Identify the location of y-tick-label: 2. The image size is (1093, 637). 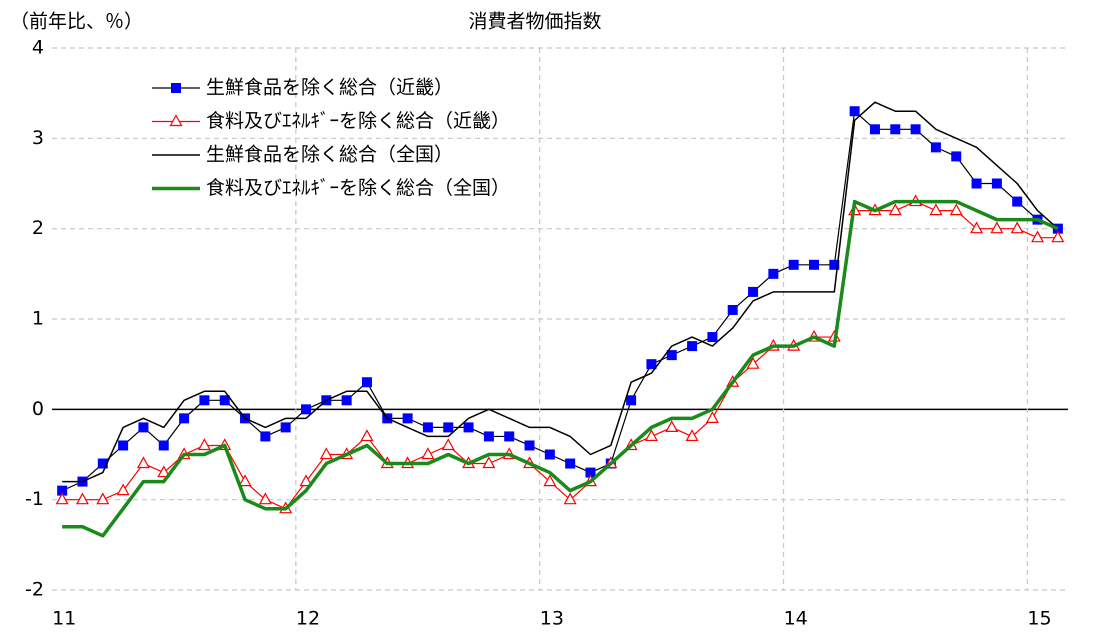
(38, 228).